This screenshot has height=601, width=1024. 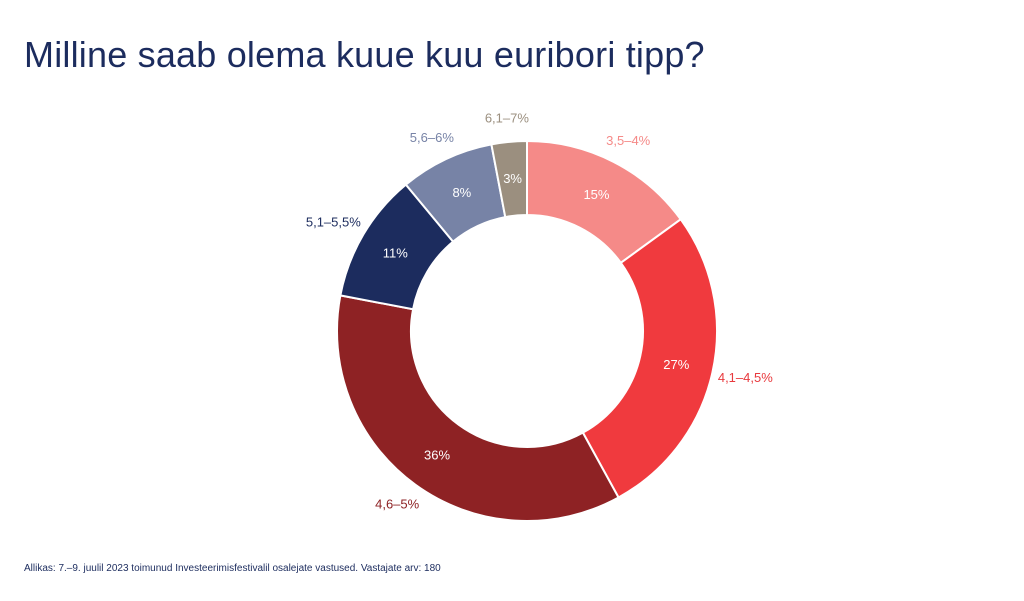 I want to click on slice-value-label: 3%, so click(x=512, y=178).